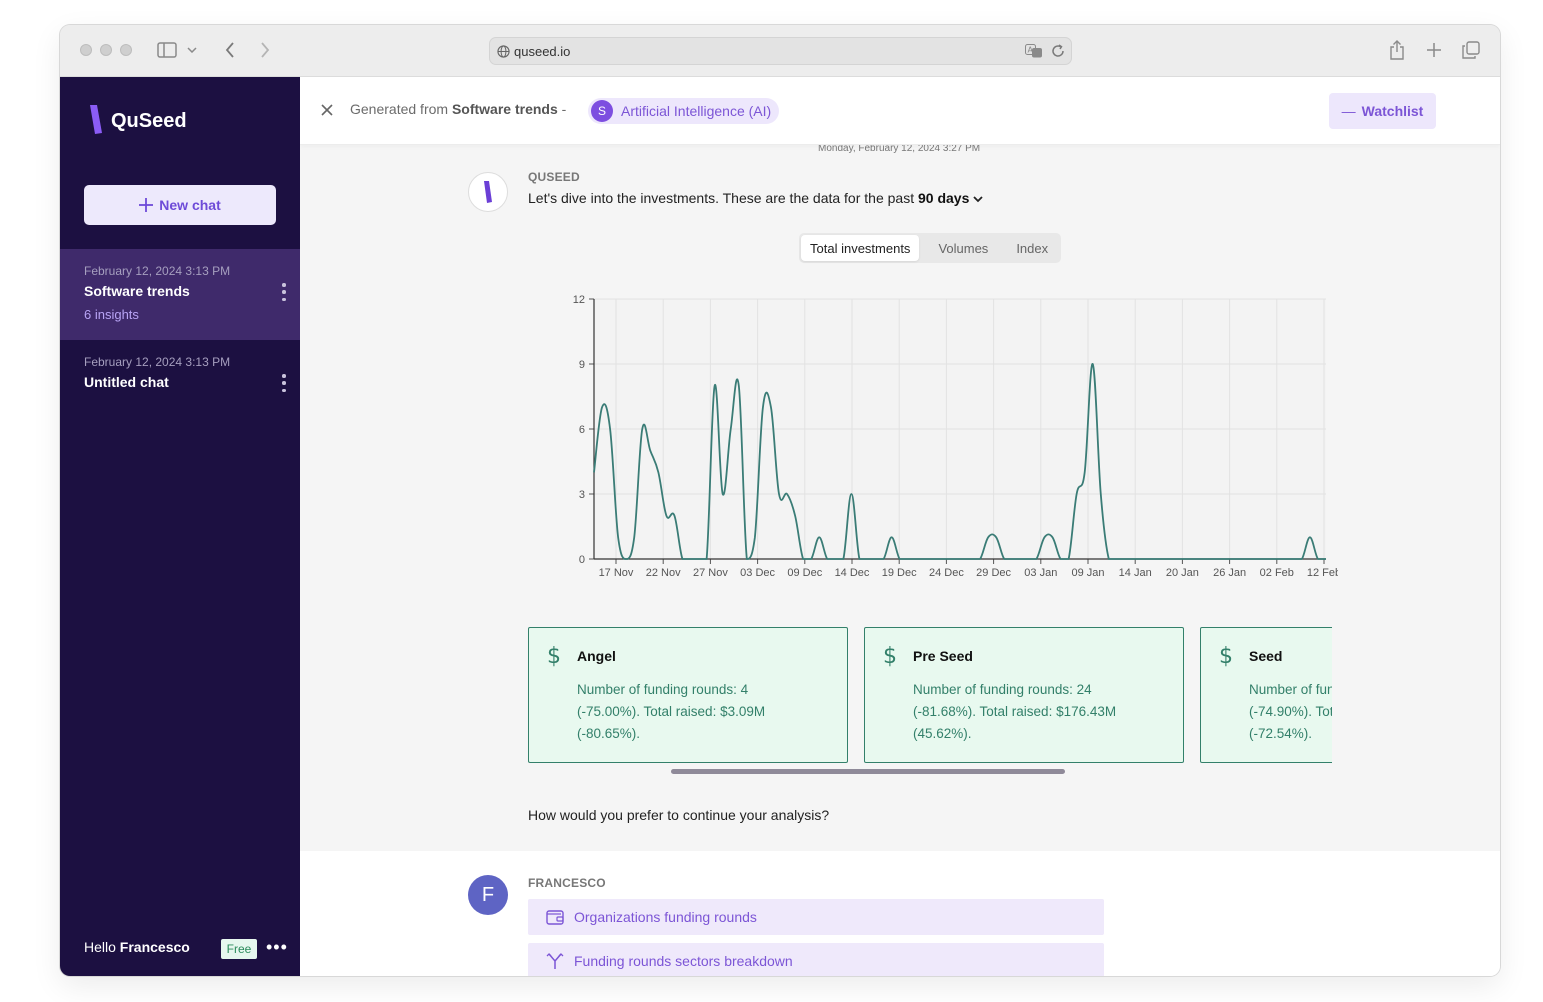  I want to click on message-timestamp: Monday, February 12, 2024 3:27 PM, so click(899, 148).